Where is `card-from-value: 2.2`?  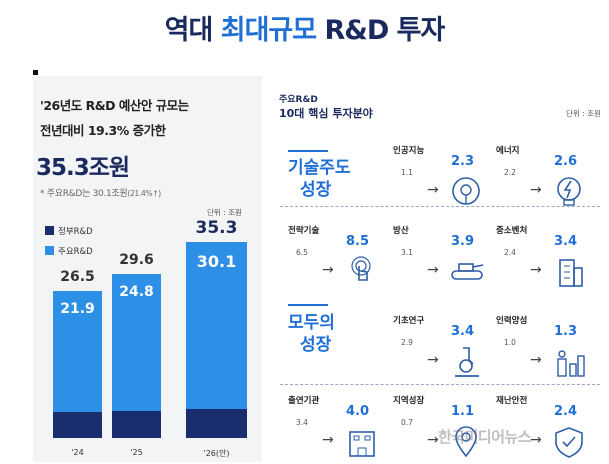
card-from-value: 2.2 is located at coordinates (510, 172).